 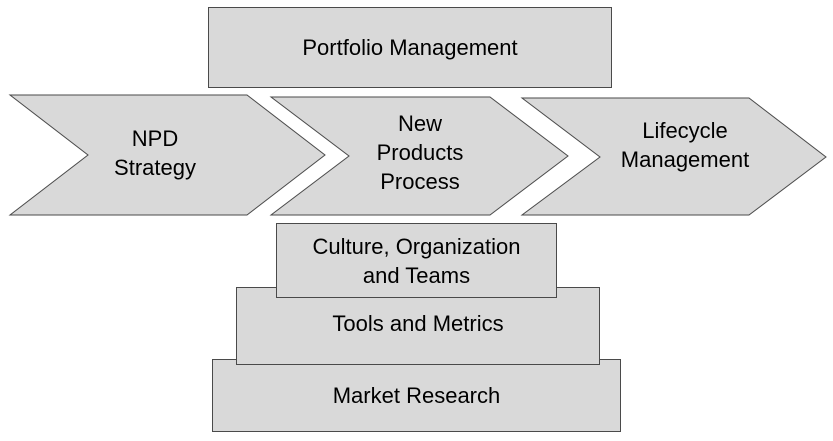 I want to click on lifecycle-management-label: Lifecycle Management, so click(x=685, y=145).